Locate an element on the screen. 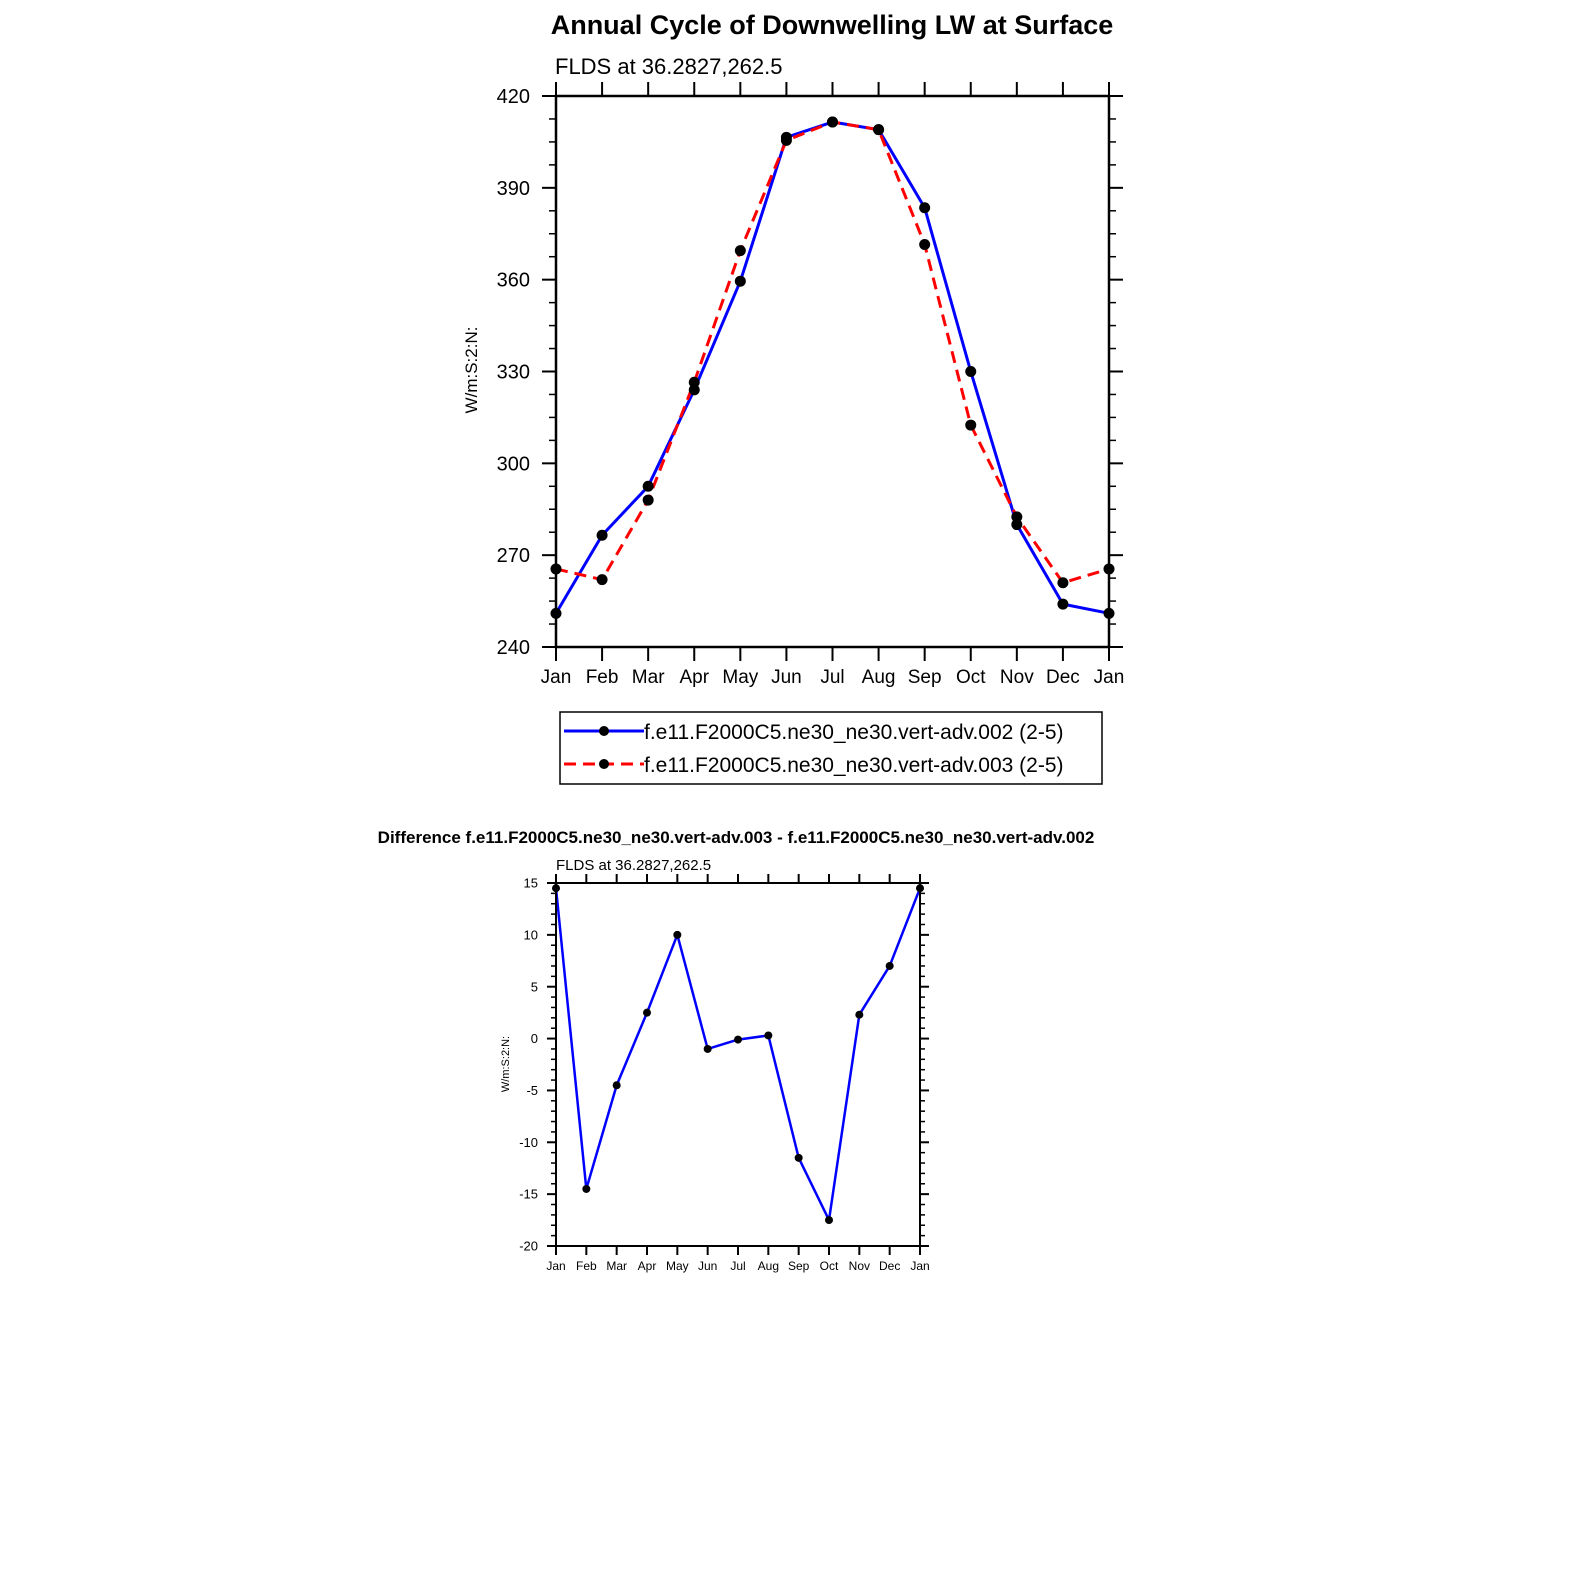 This screenshot has height=1575, width=1575. y-tick-label: 300 is located at coordinates (513, 464).